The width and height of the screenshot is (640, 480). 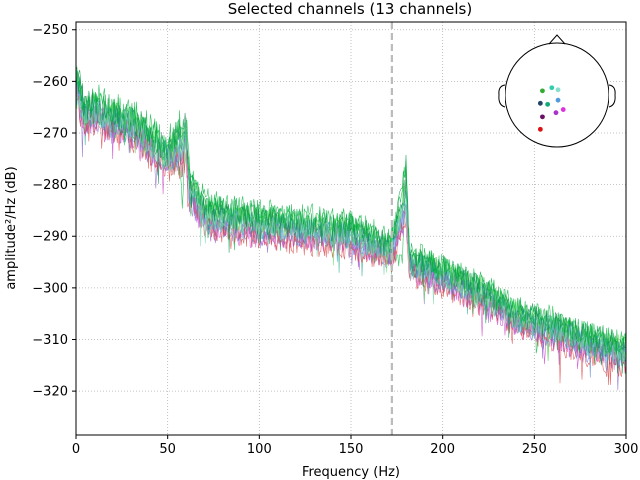 I want to click on sensor-head-map, so click(x=557, y=91).